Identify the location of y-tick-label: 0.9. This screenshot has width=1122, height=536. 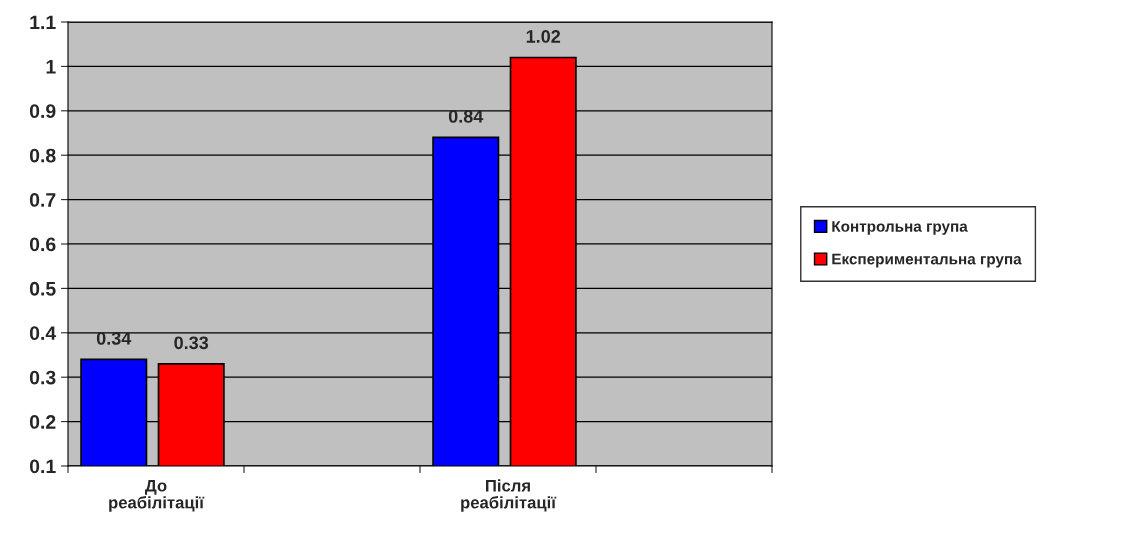
(42, 111).